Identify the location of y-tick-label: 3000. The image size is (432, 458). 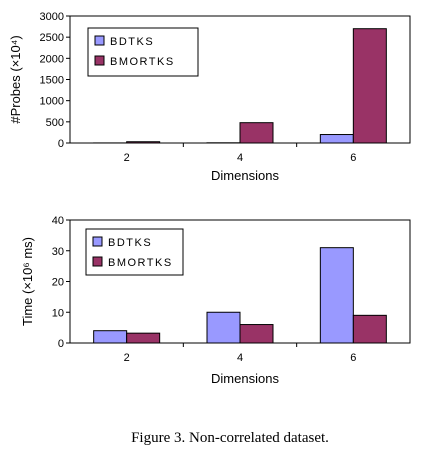
(52, 17).